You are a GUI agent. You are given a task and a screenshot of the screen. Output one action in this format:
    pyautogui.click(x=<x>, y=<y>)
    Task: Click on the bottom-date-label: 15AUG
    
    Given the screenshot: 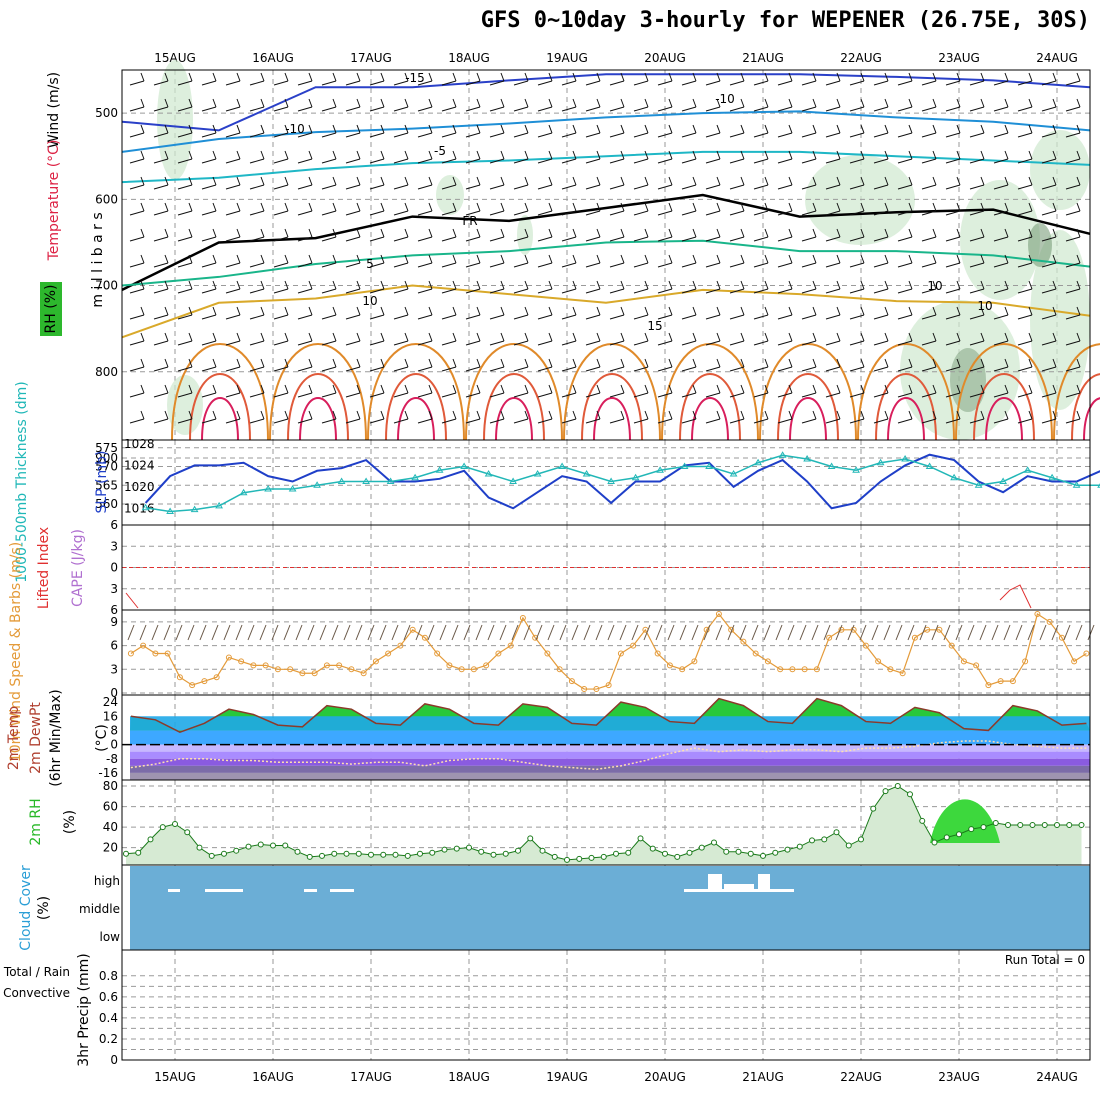 What is the action you would take?
    pyautogui.click(x=175, y=1077)
    